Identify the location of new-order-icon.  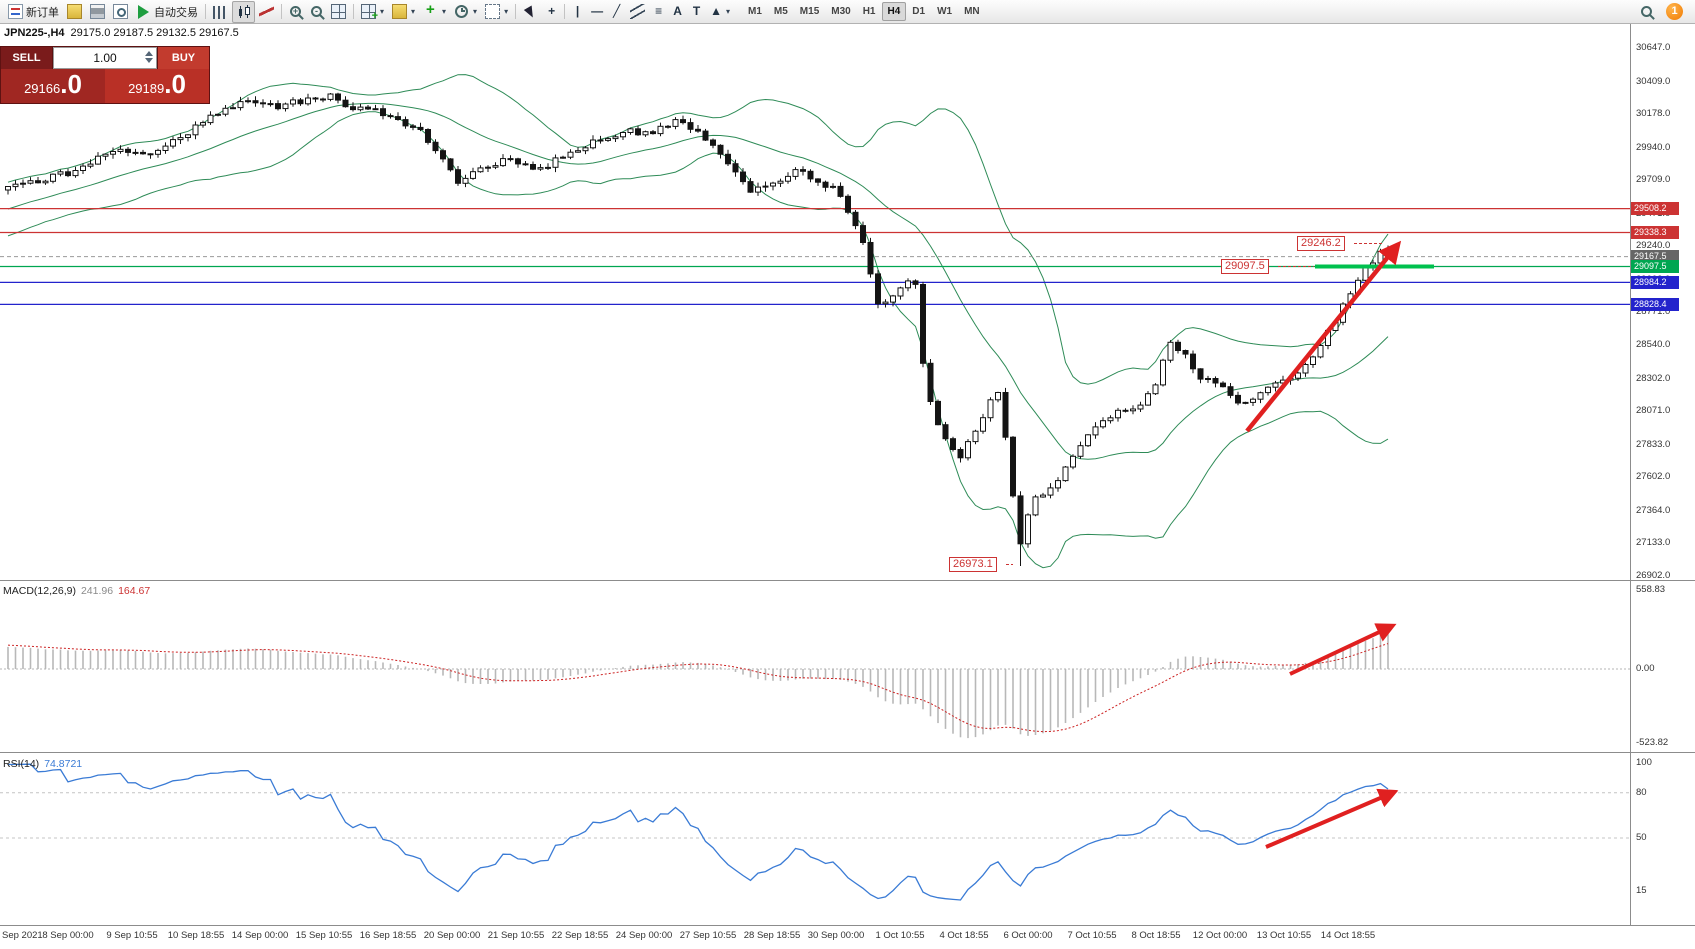
(15, 11).